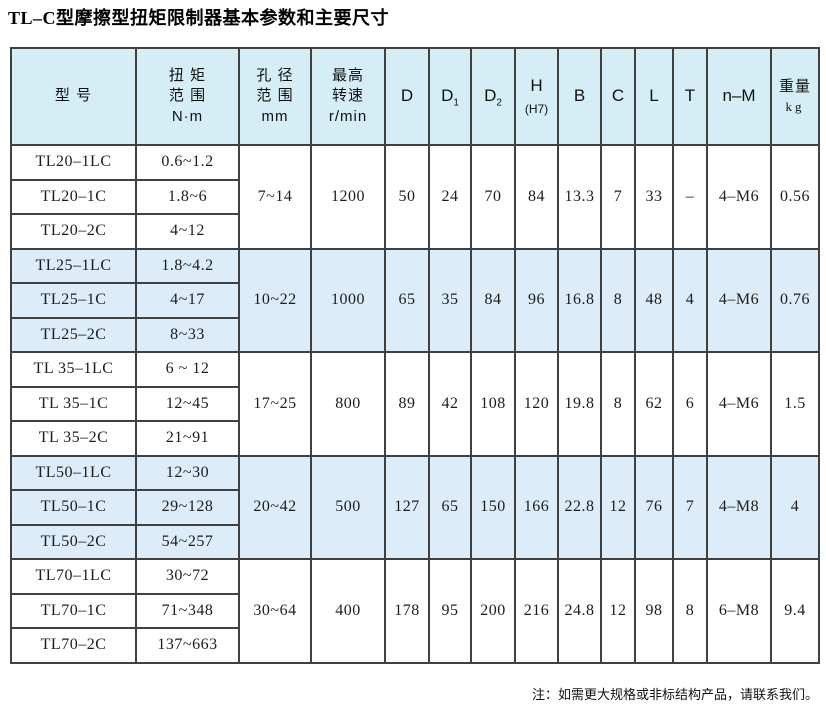 Image resolution: width=826 pixels, height=718 pixels. Describe the element at coordinates (690, 404) in the screenshot. I see `dim-t-cell: 6` at that location.